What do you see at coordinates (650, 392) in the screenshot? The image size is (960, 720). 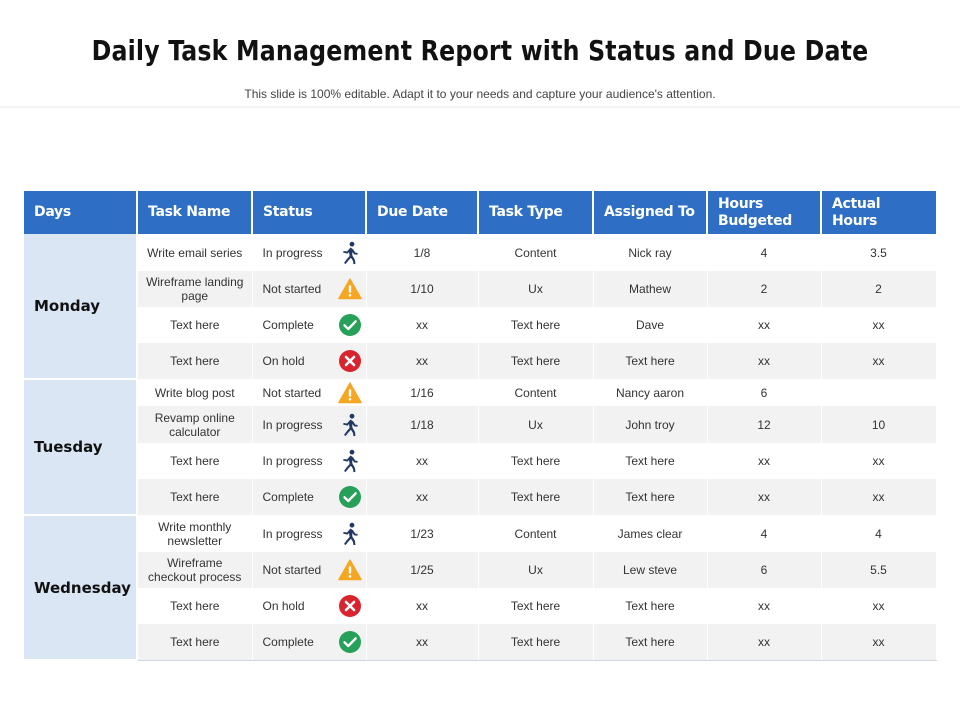 I see `assigned-to-cell: Nancy aaron` at bounding box center [650, 392].